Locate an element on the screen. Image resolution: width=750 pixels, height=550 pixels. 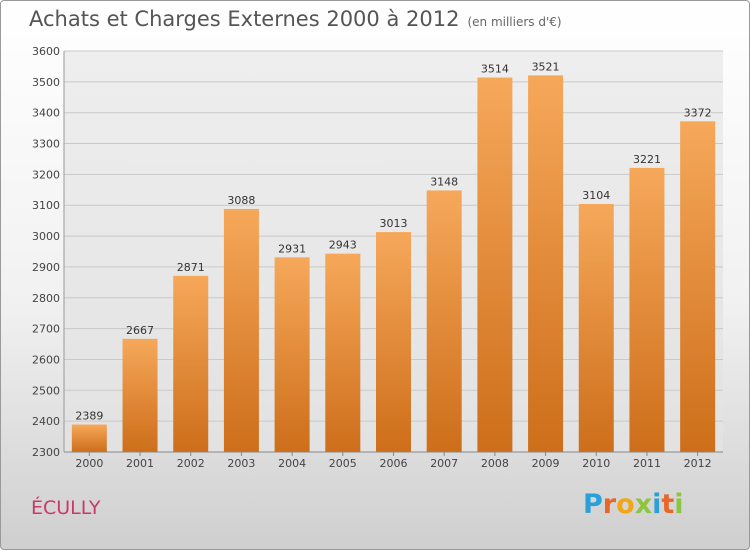
y-tick-label: 2400 is located at coordinates (46, 421).